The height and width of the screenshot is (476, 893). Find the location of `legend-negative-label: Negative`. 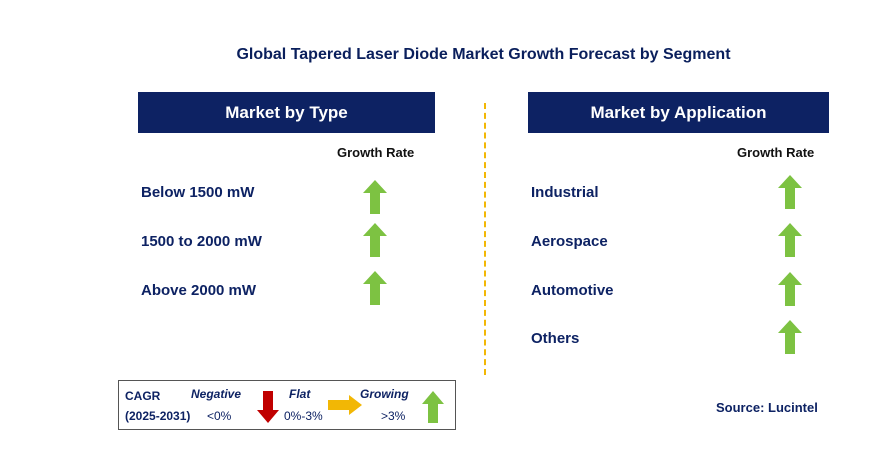

legend-negative-label: Negative is located at coordinates (216, 394).